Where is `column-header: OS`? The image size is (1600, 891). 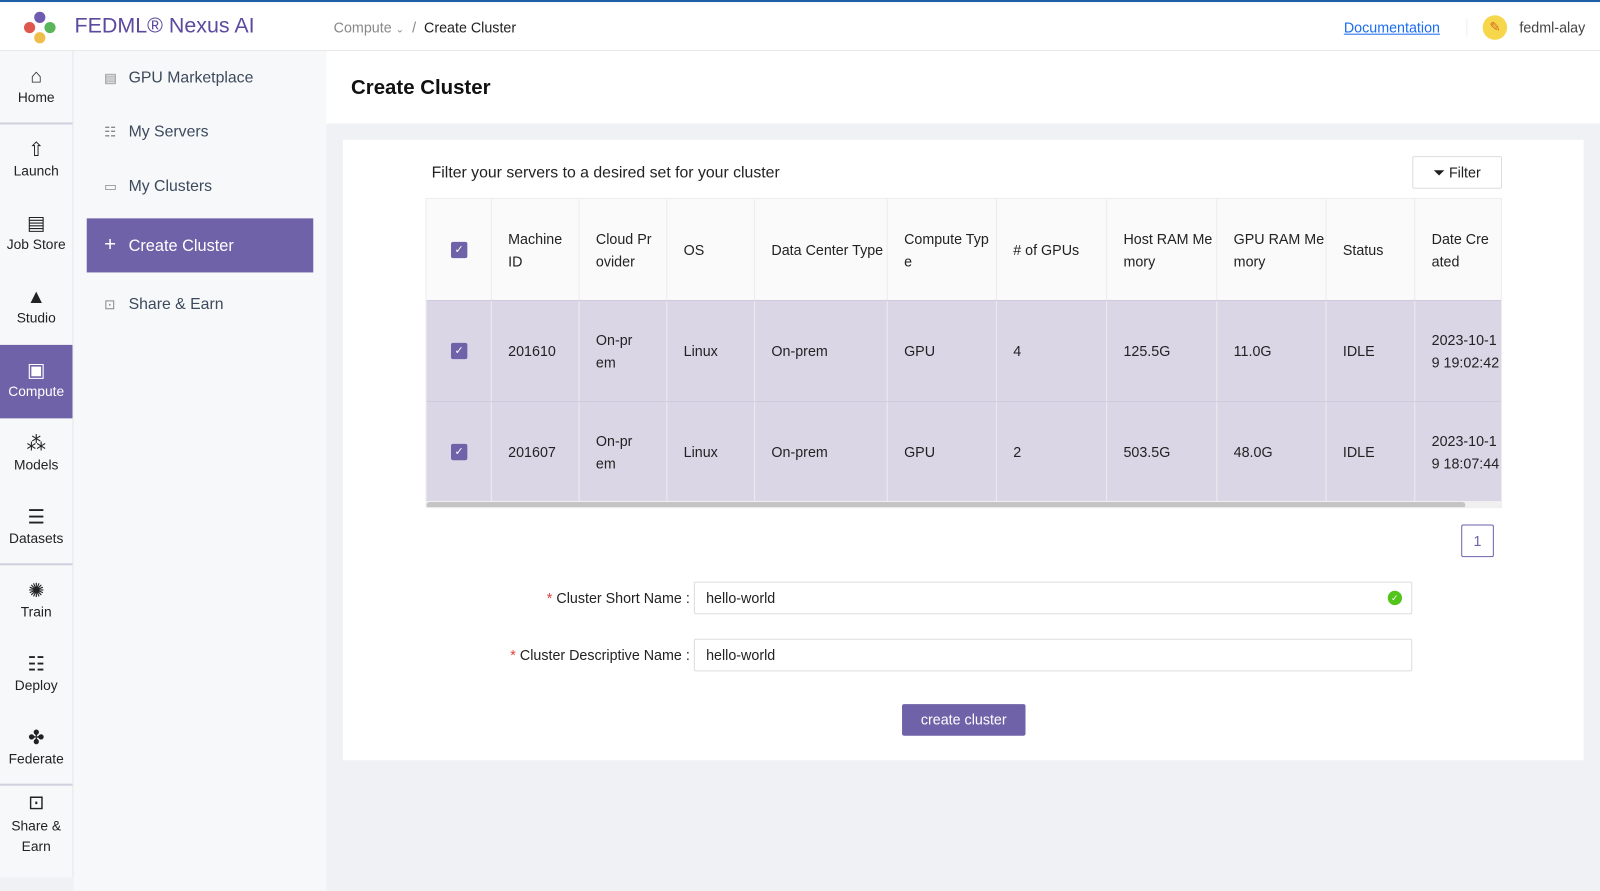
column-header: OS is located at coordinates (711, 249).